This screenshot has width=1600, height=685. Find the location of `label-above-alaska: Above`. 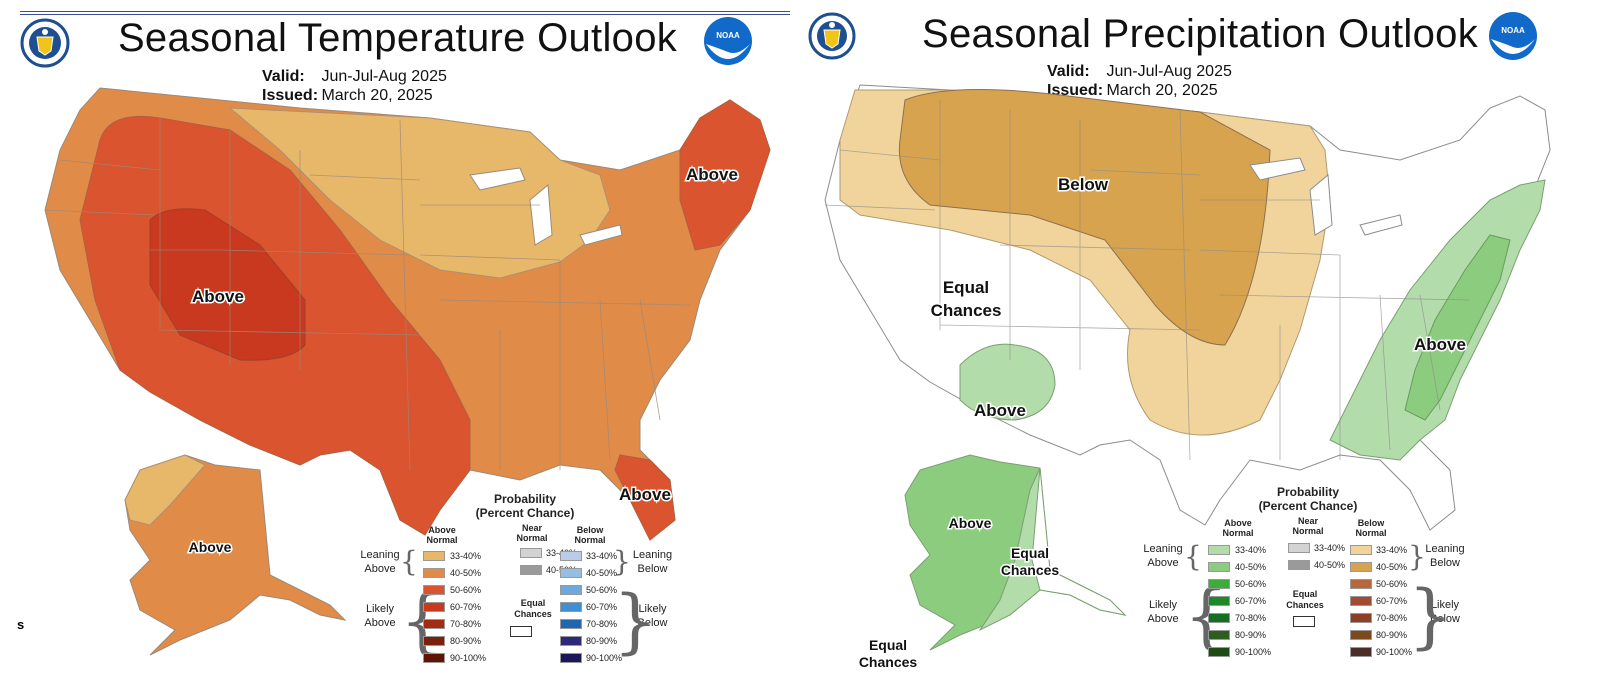

label-above-alaska: Above is located at coordinates (970, 523).